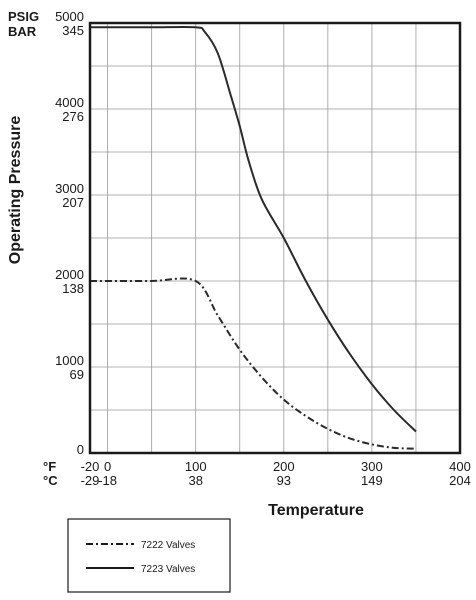 The image size is (476, 600). I want to click on x-tick-label-f: 400, so click(460, 466).